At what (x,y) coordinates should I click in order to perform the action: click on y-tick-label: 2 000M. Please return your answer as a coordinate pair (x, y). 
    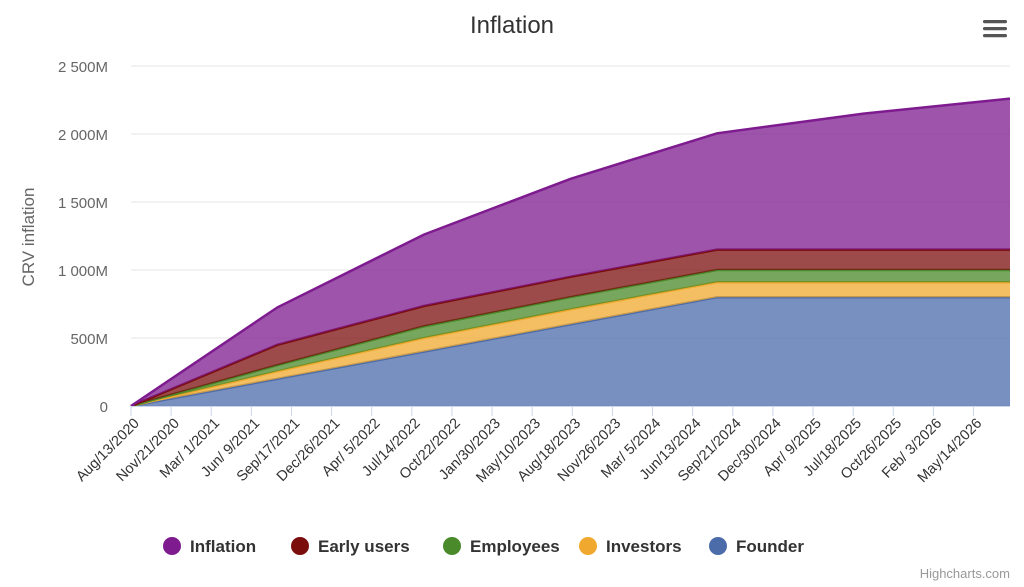
    Looking at the image, I should click on (83, 135).